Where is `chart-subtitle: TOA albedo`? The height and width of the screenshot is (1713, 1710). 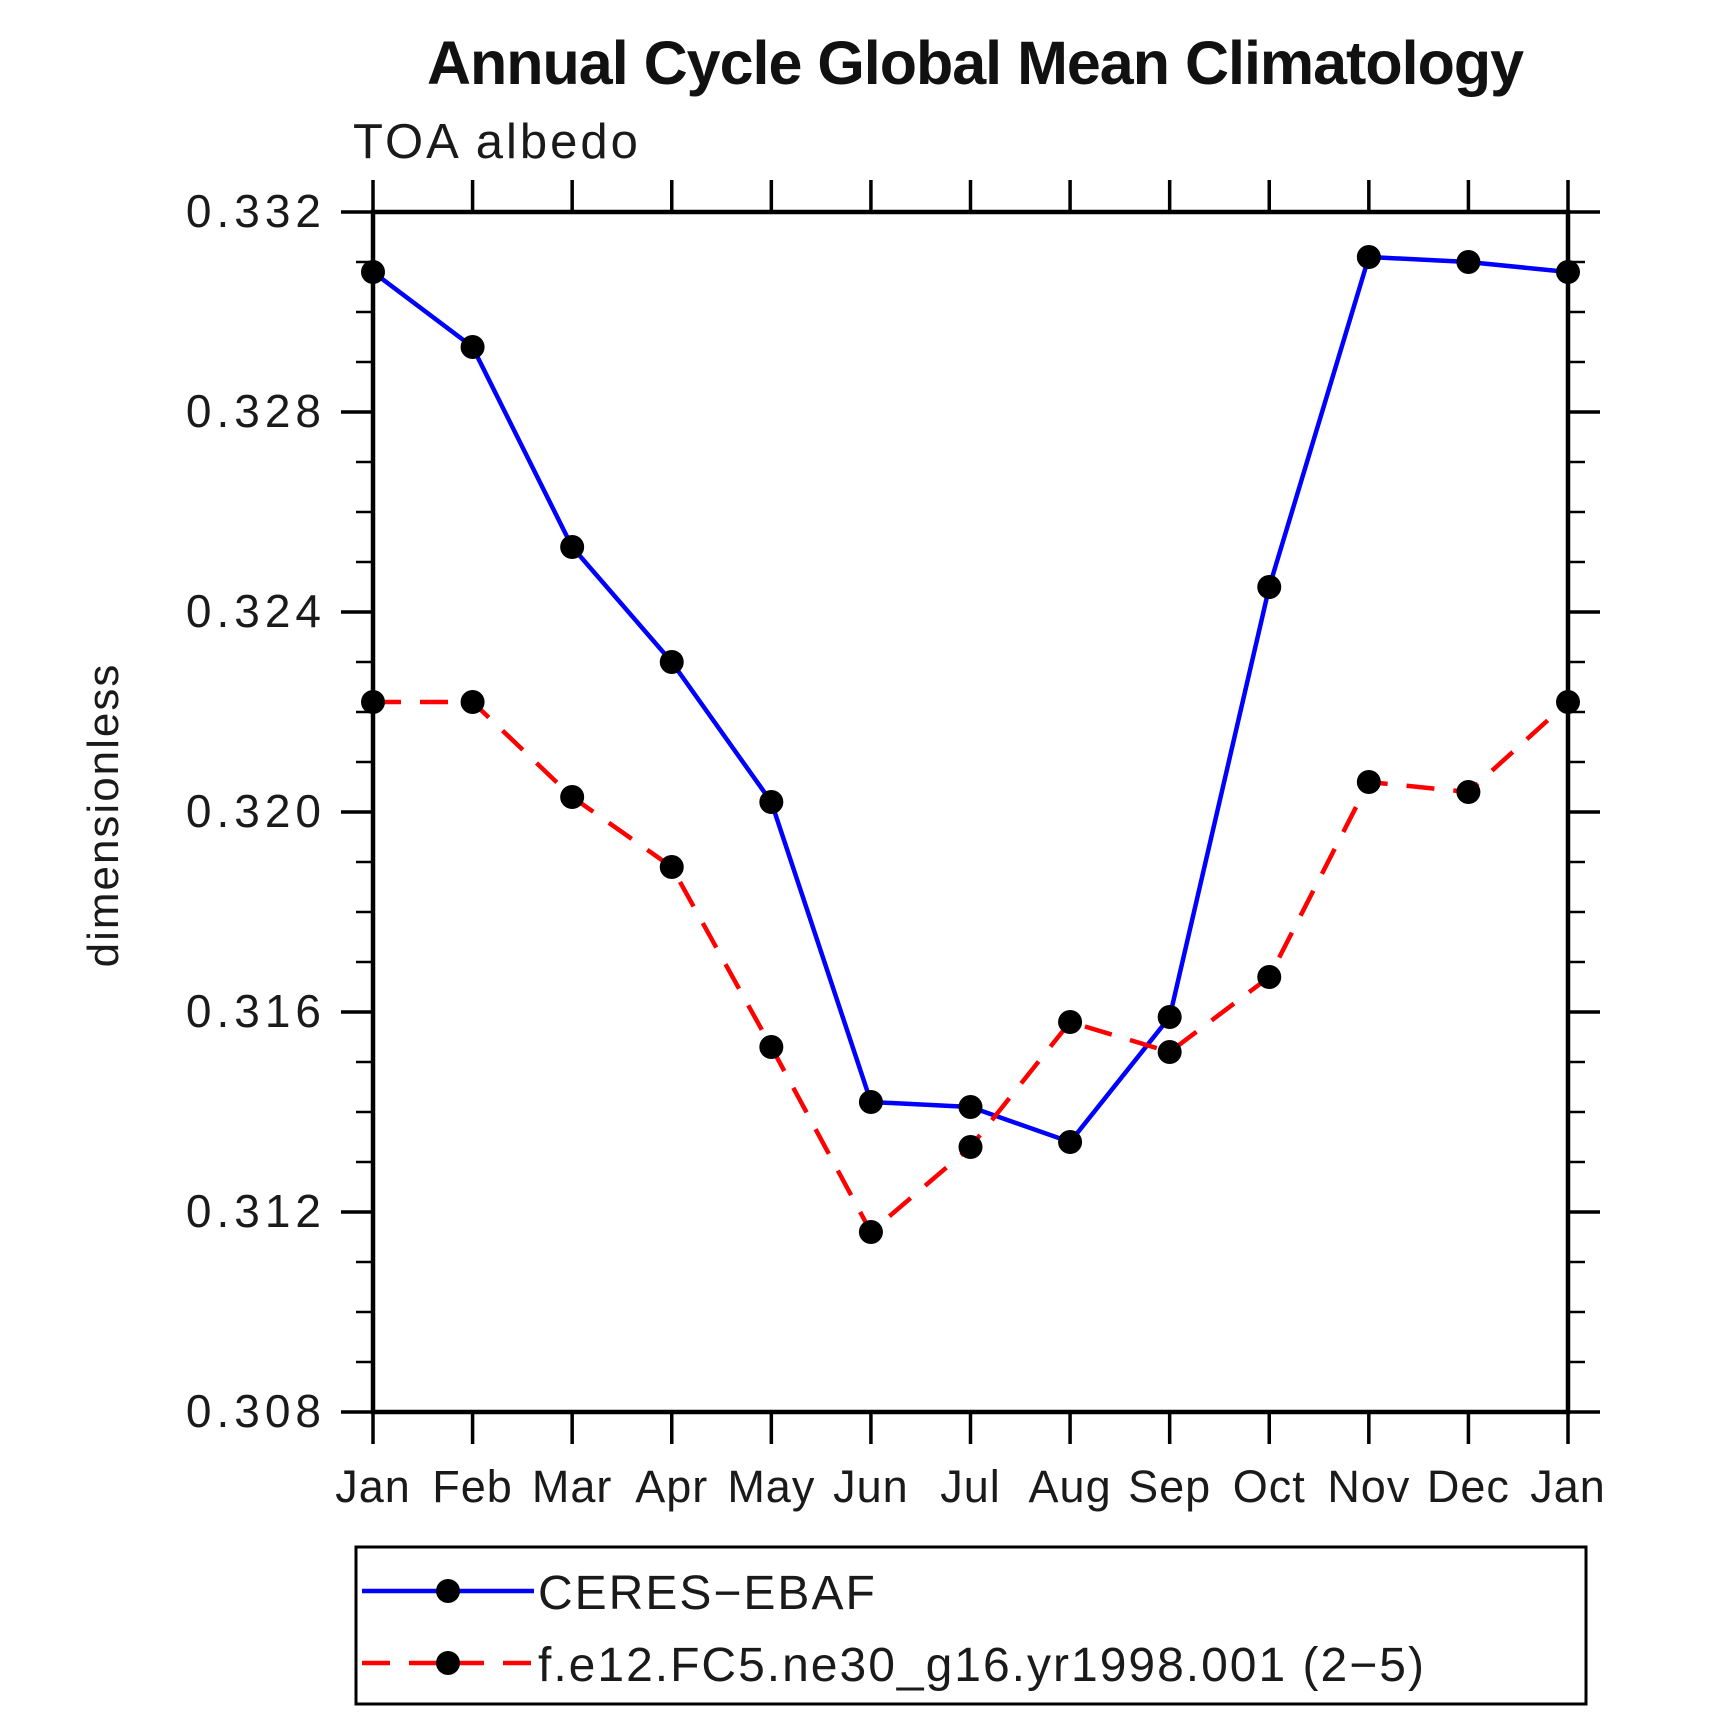
chart-subtitle: TOA albedo is located at coordinates (497, 142).